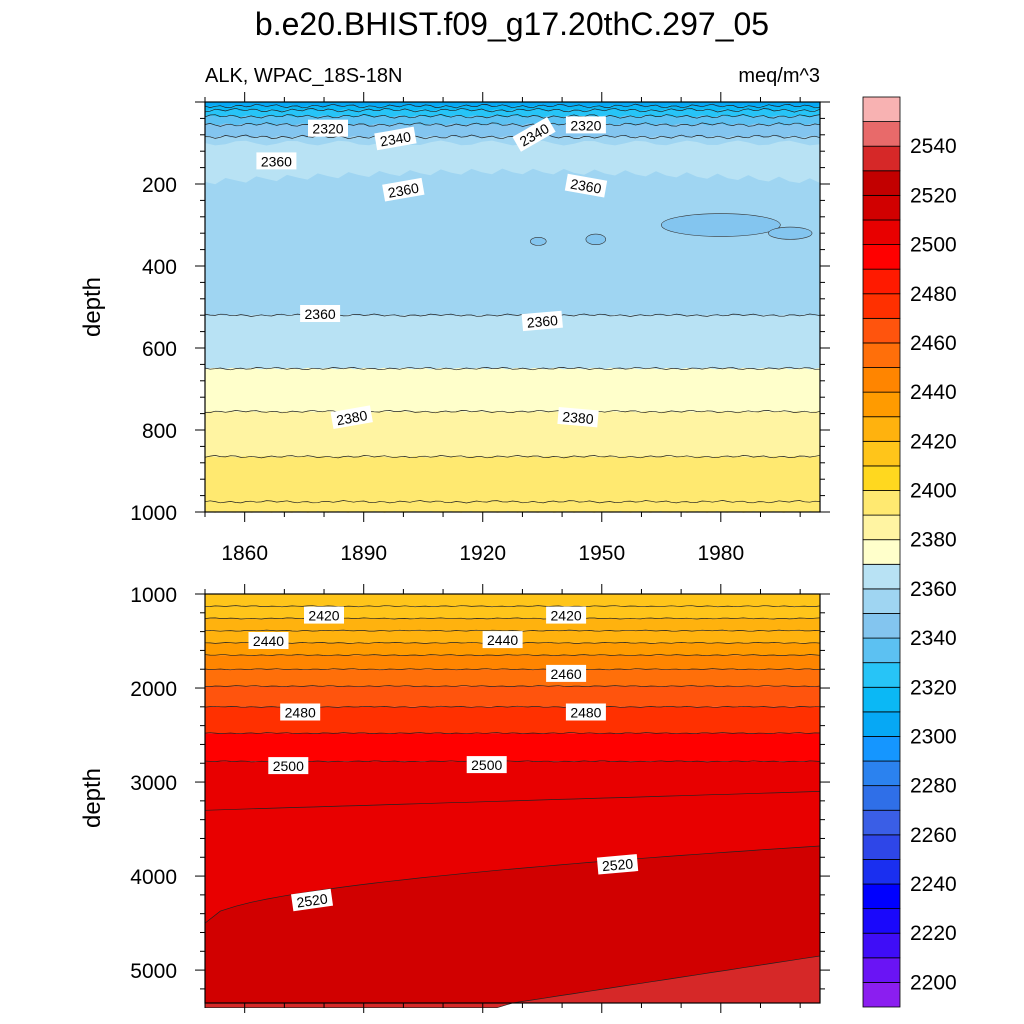  I want to click on colorbar-label: 2240, so click(933, 884).